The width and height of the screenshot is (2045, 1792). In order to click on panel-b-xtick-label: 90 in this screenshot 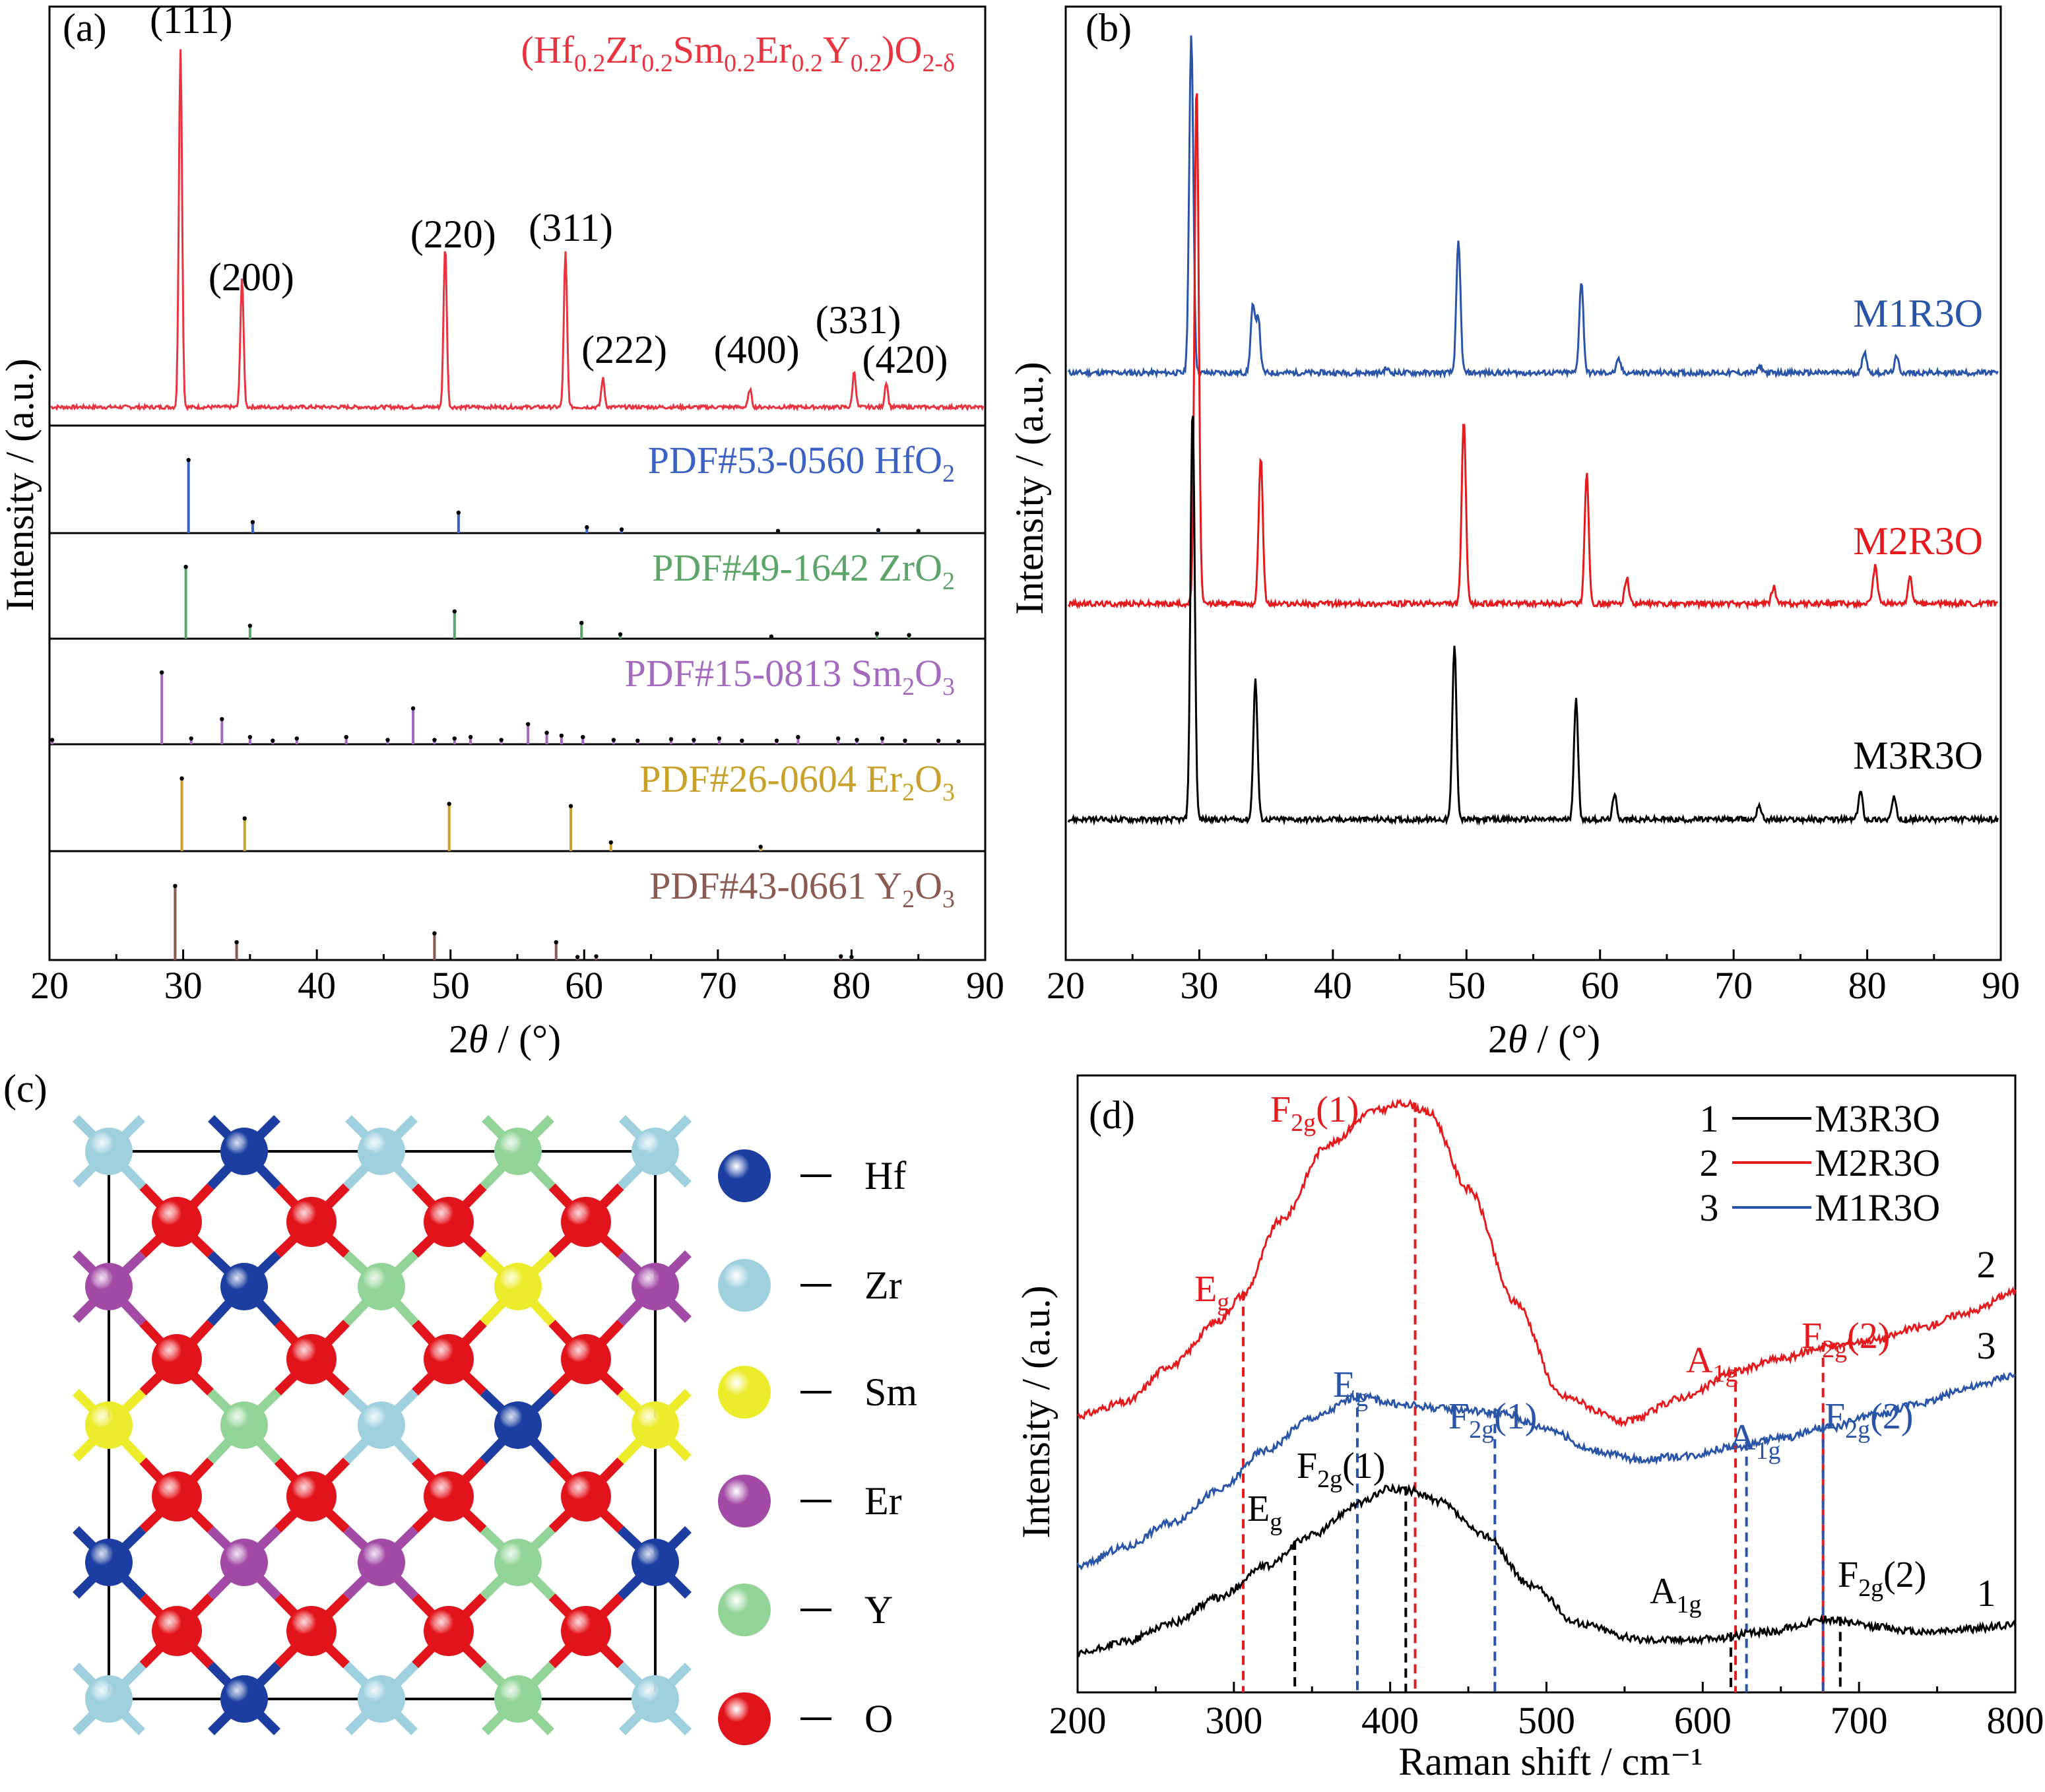, I will do `click(2001, 985)`.